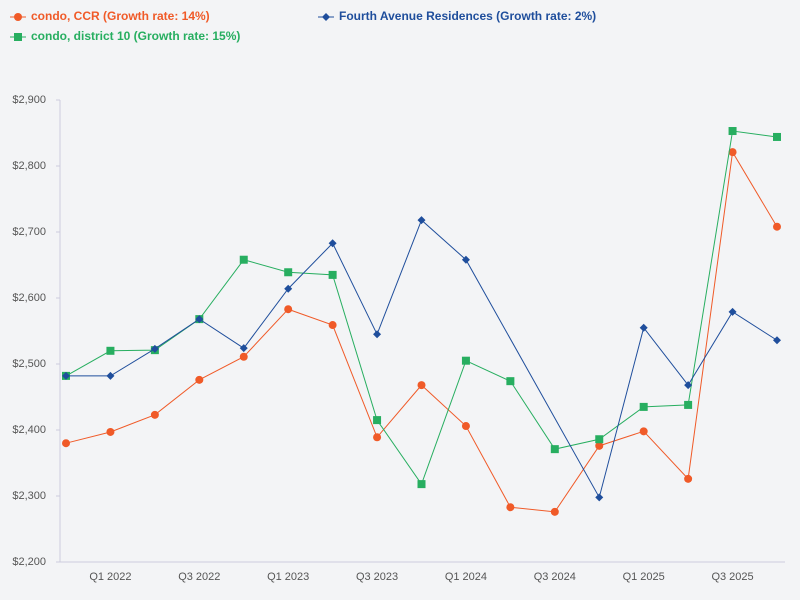 The image size is (800, 600). What do you see at coordinates (135, 36) in the screenshot?
I see `legend-label: condo, district 10 (Growth rate: 15%)` at bounding box center [135, 36].